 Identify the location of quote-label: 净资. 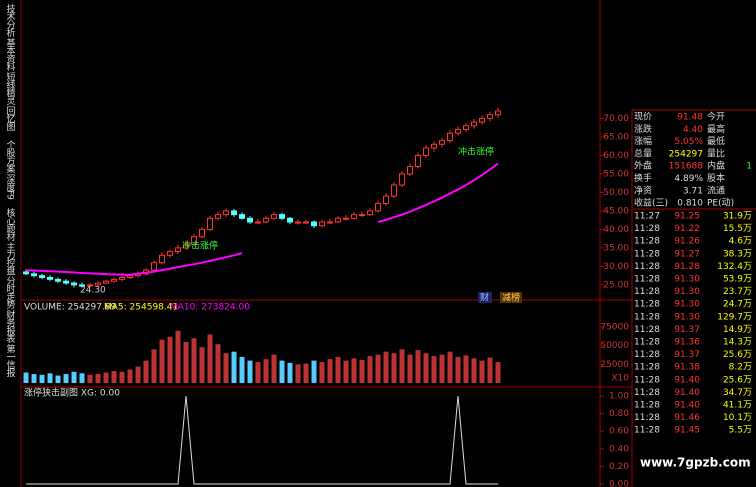
(643, 190).